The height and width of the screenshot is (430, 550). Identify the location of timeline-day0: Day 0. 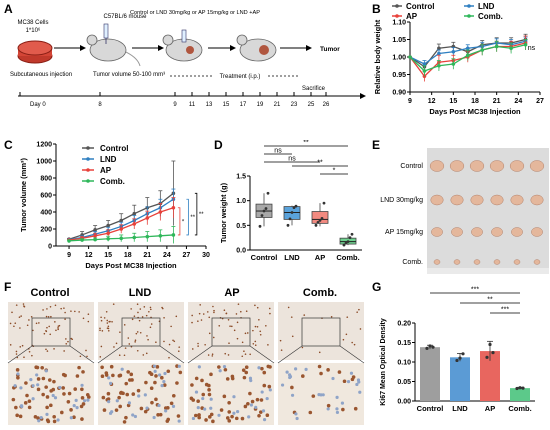
(38, 105).